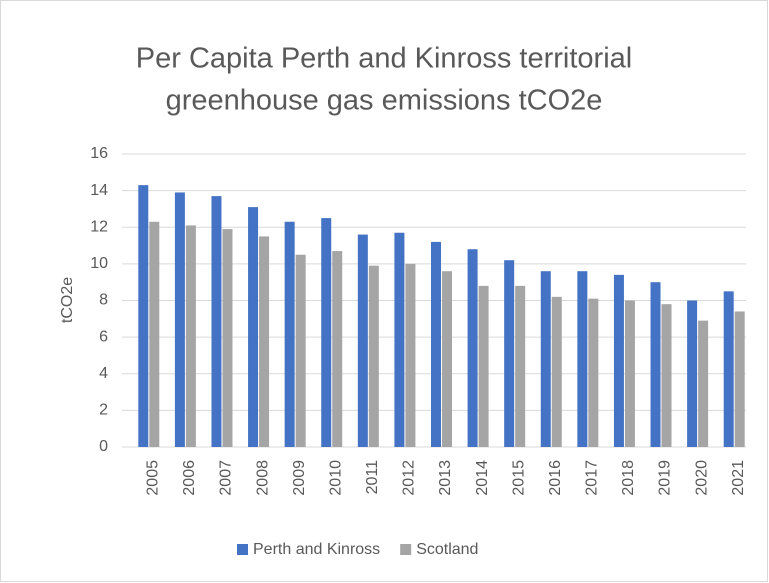 This screenshot has height=583, width=769. What do you see at coordinates (316, 549) in the screenshot?
I see `legend-label: Perth and Kinross` at bounding box center [316, 549].